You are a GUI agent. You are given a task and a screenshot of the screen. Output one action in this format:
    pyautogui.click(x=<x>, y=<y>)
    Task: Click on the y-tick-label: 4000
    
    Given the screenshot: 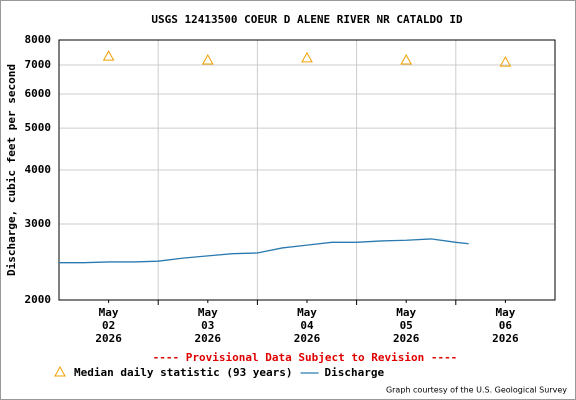 What is the action you would take?
    pyautogui.click(x=38, y=169)
    